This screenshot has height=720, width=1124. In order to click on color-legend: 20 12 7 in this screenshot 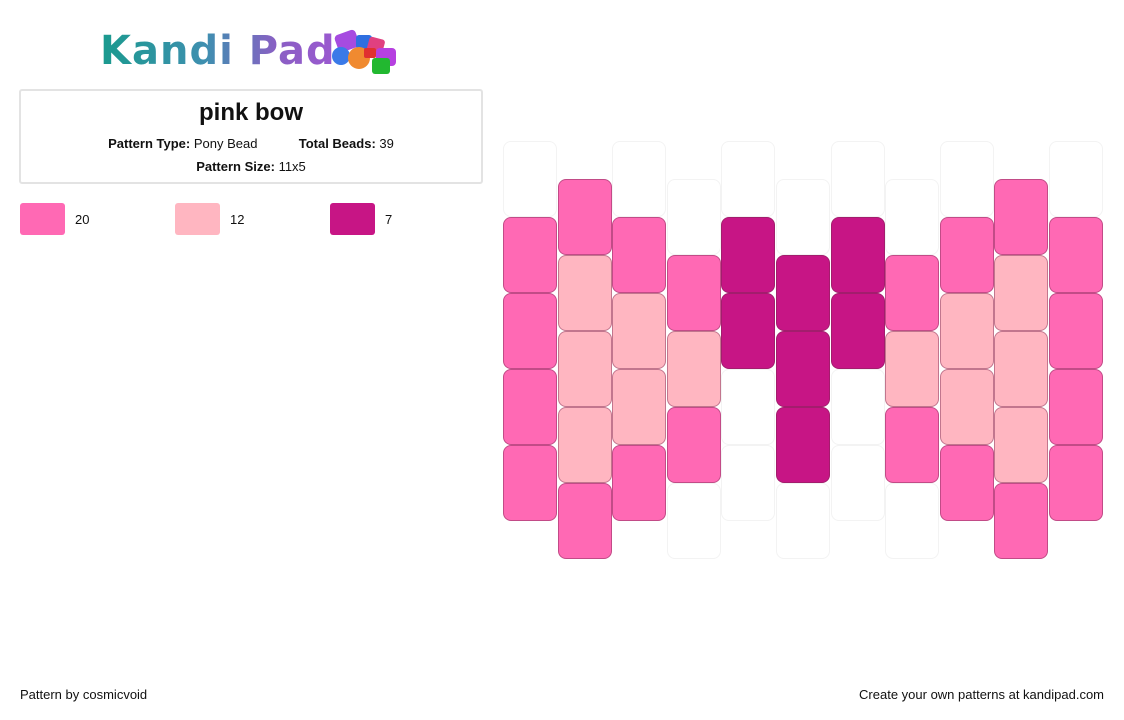, I will do `click(250, 219)`.